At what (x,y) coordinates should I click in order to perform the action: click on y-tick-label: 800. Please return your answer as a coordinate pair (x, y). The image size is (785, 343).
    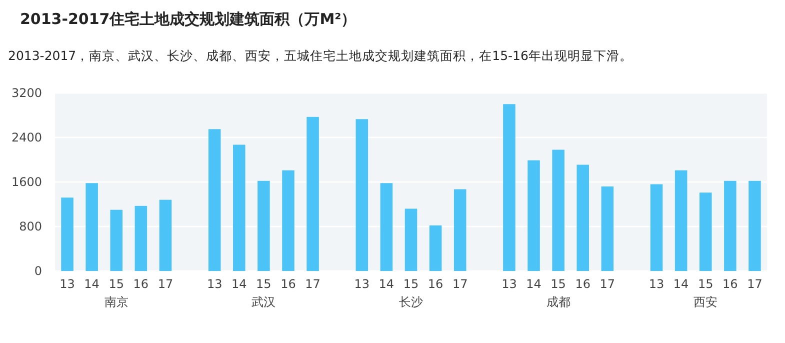
    Looking at the image, I should click on (30, 227).